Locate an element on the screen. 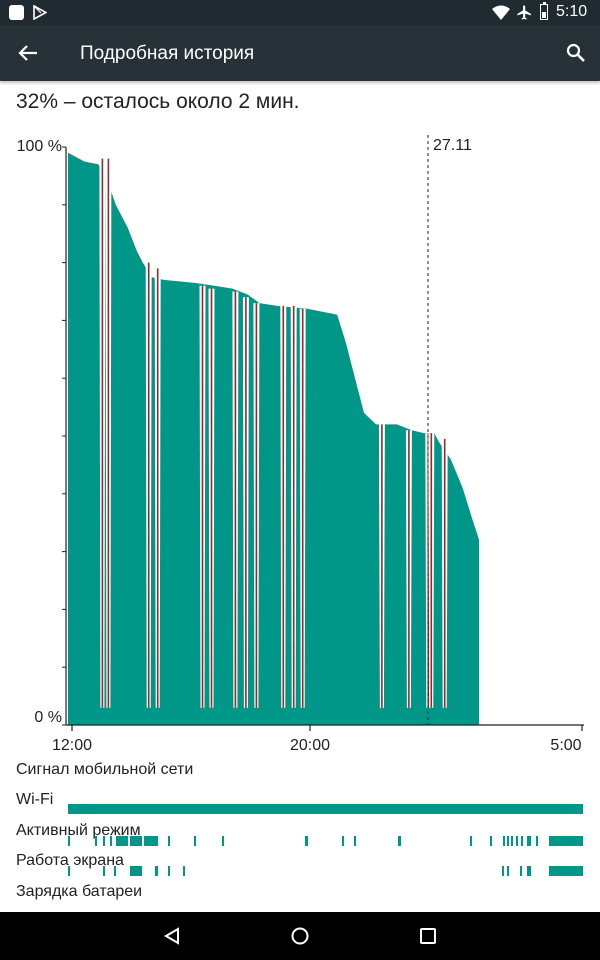 The height and width of the screenshot is (960, 600). row-label-charging: Зарядка батареи is located at coordinates (79, 891).